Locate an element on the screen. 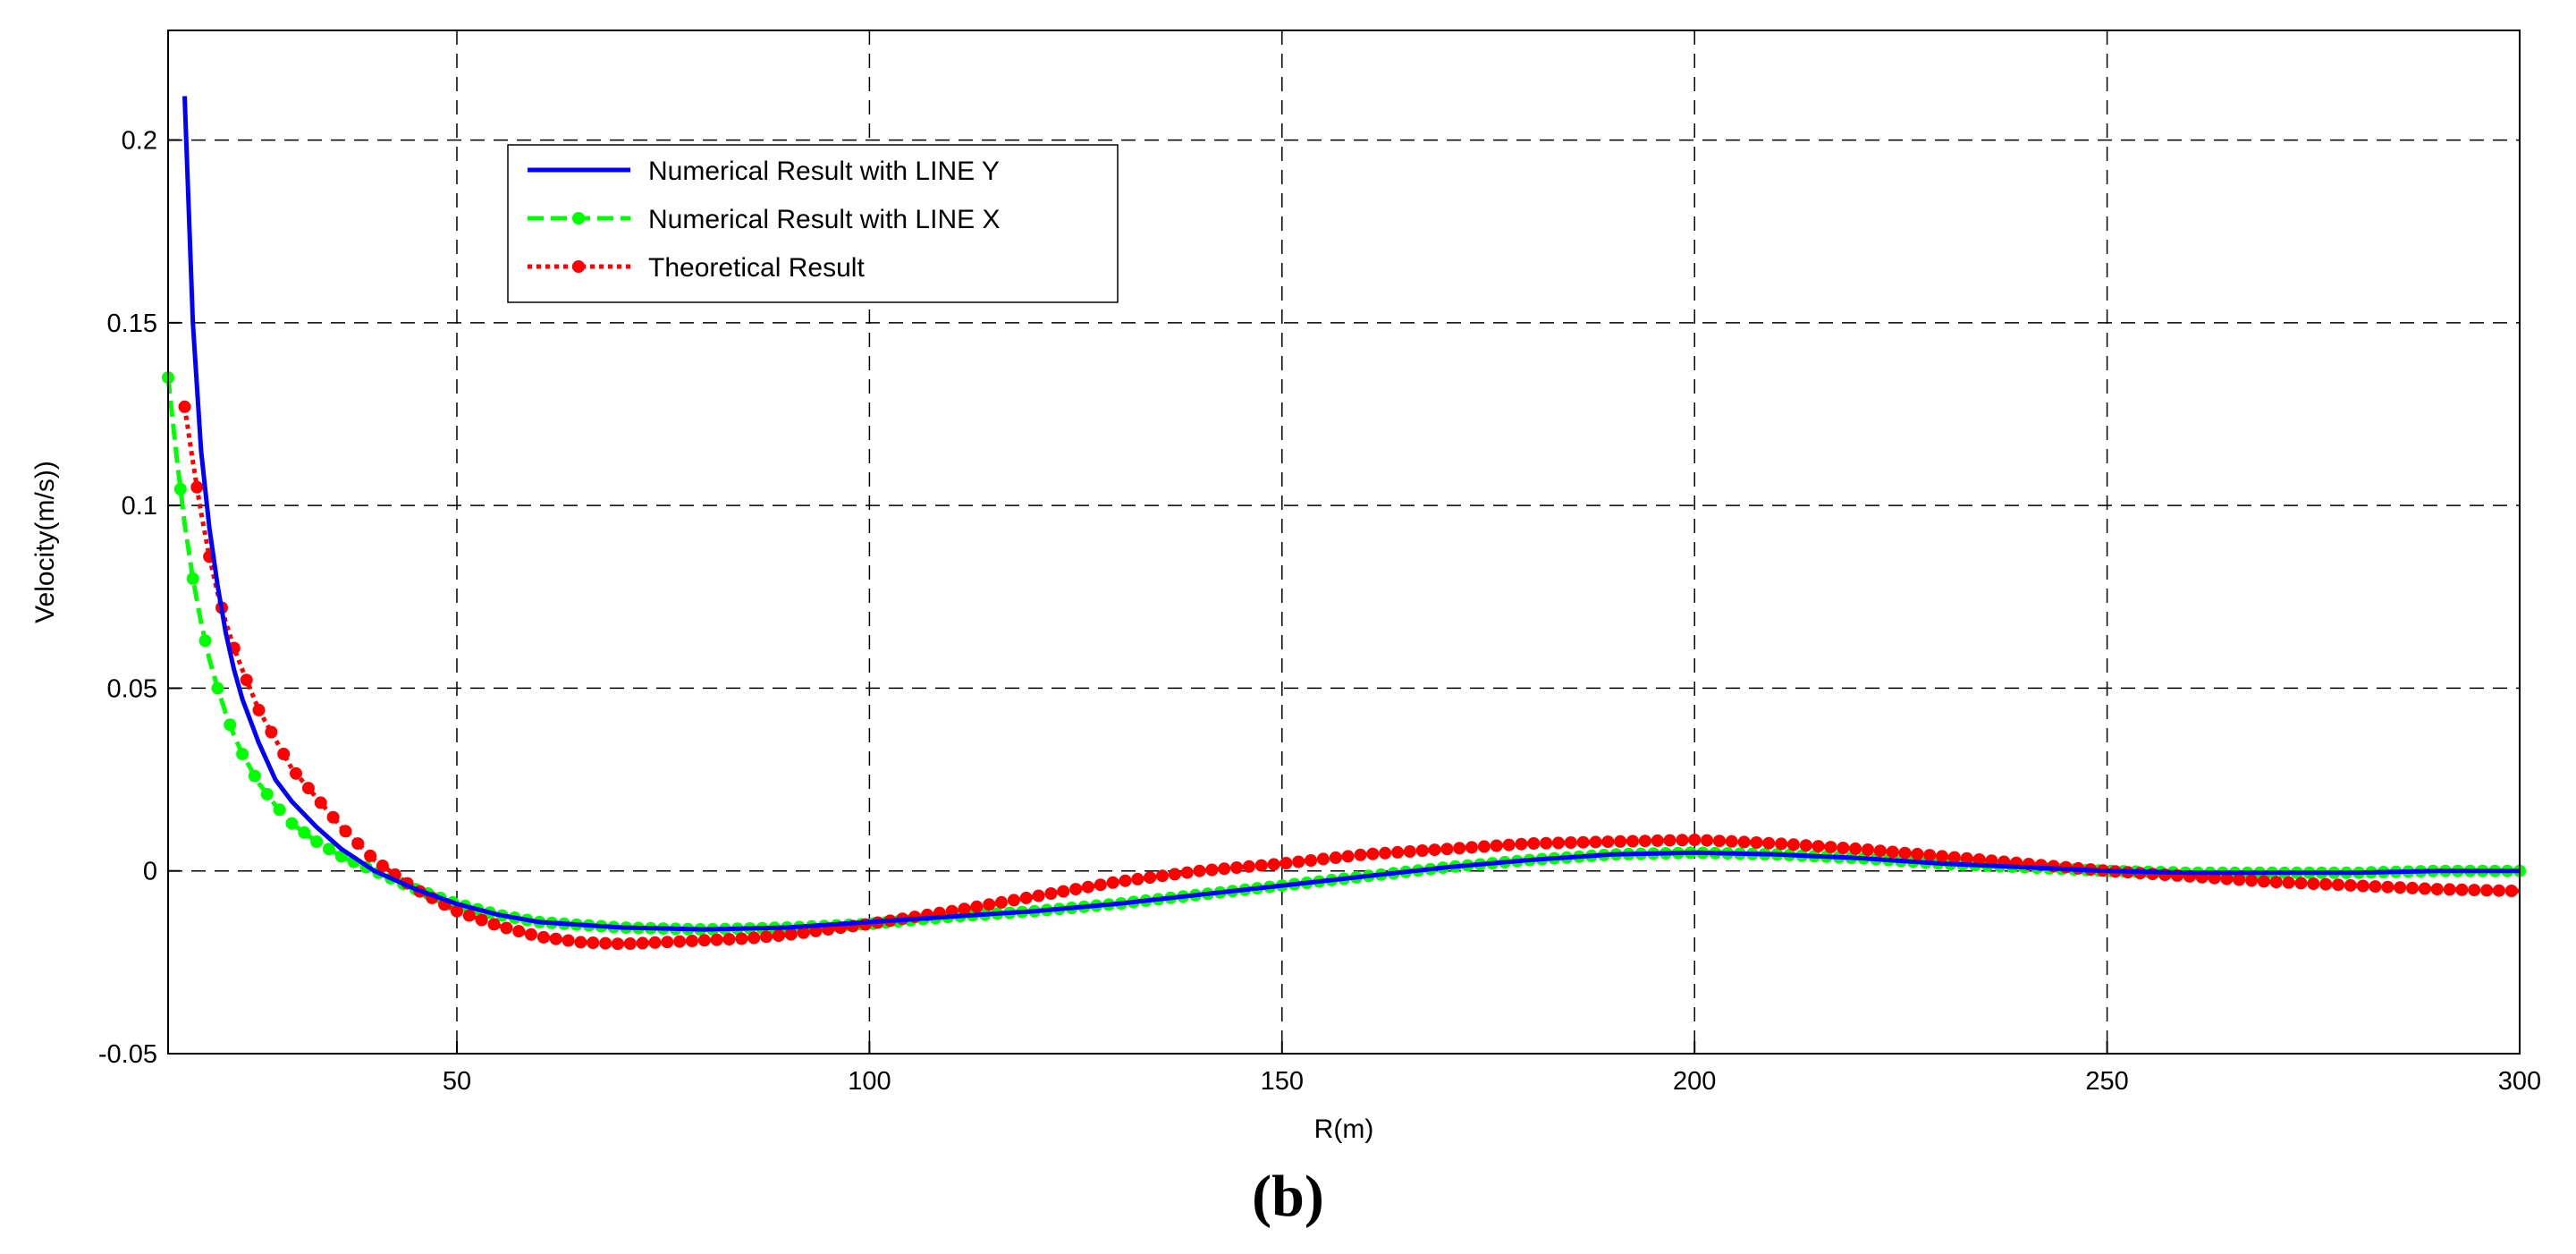  legend-label-line-x: Numerical Result with LINE X is located at coordinates (824, 219).